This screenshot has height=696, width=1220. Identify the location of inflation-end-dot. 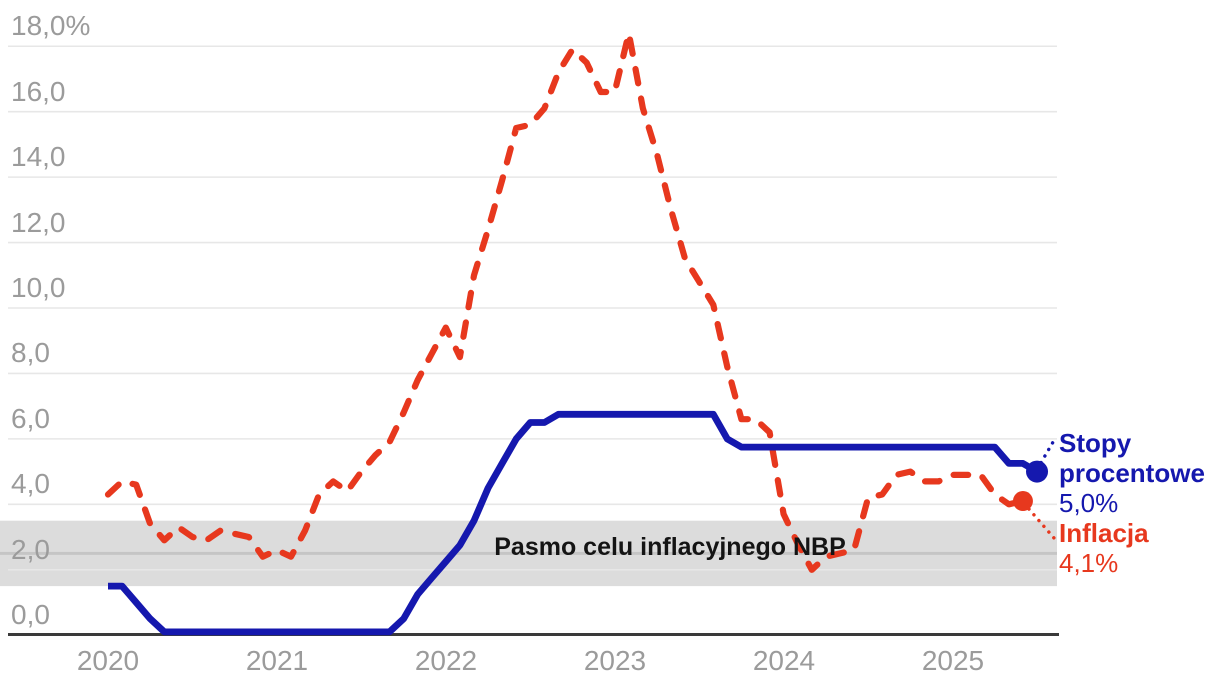
(1022, 501).